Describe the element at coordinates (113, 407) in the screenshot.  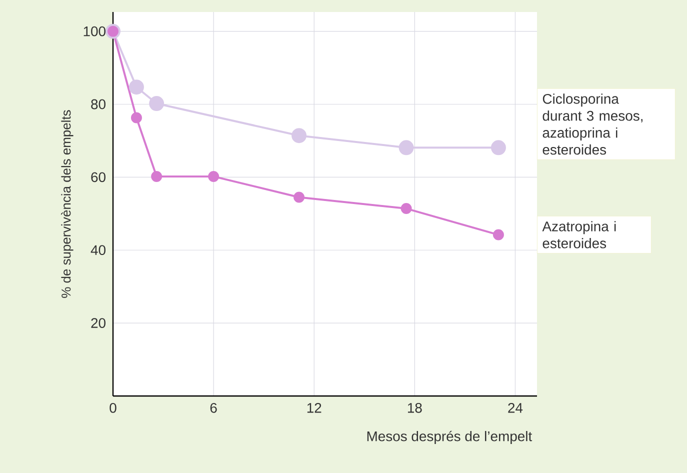
I see `x-tick-label: 0` at that location.